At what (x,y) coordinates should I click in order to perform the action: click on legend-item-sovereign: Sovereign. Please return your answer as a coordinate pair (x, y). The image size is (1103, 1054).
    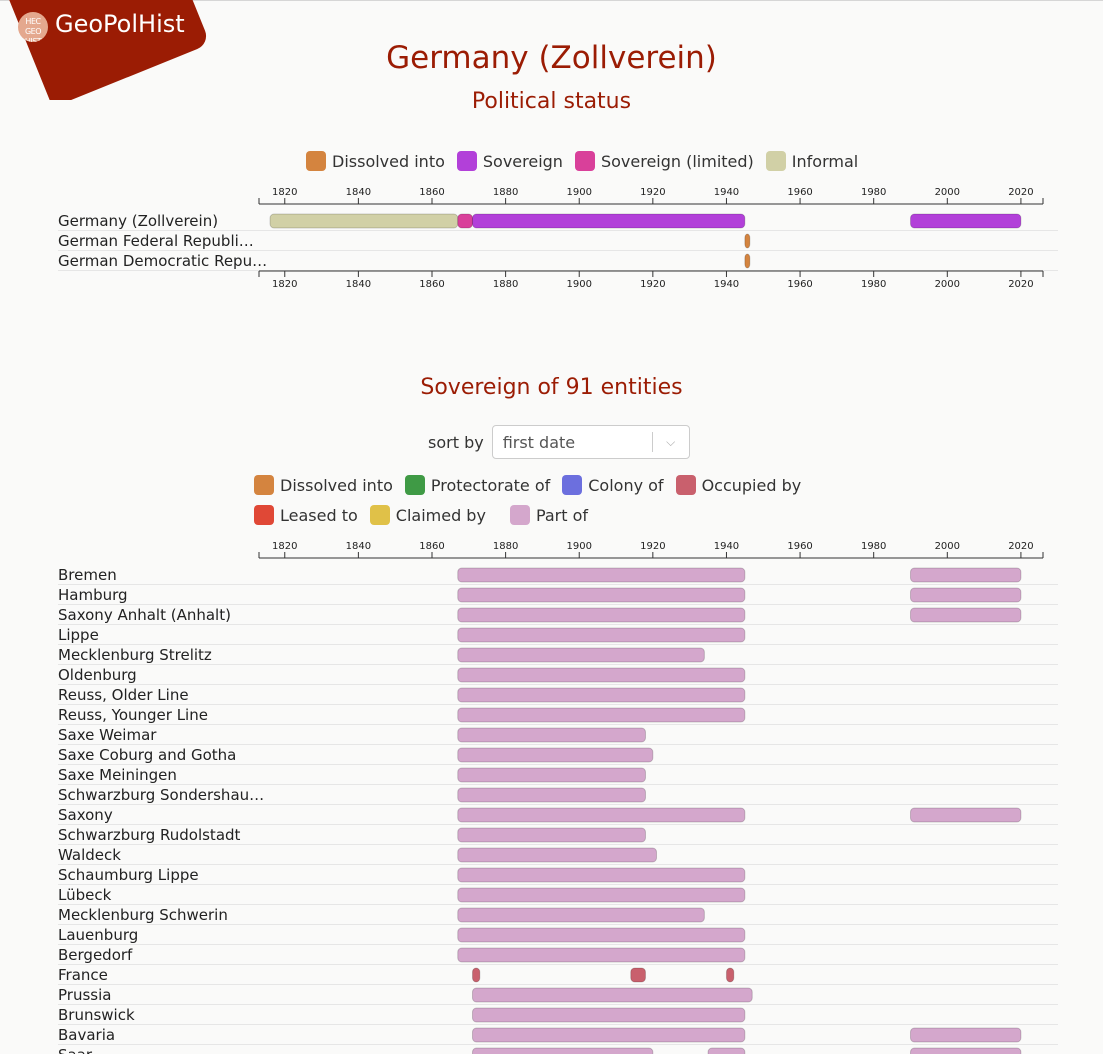
    Looking at the image, I should click on (509, 161).